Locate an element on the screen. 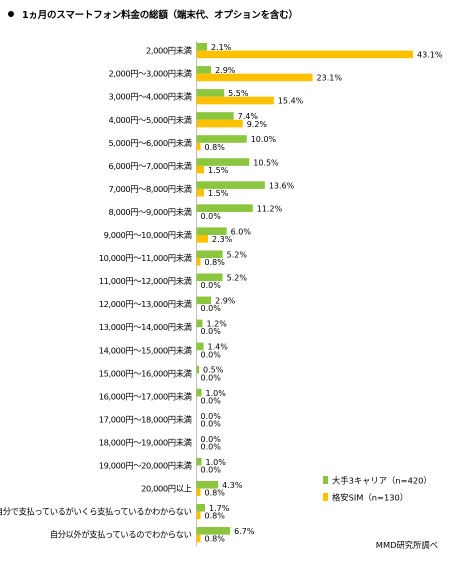  category-label: 15,000円～16,000円未満 is located at coordinates (145, 373).